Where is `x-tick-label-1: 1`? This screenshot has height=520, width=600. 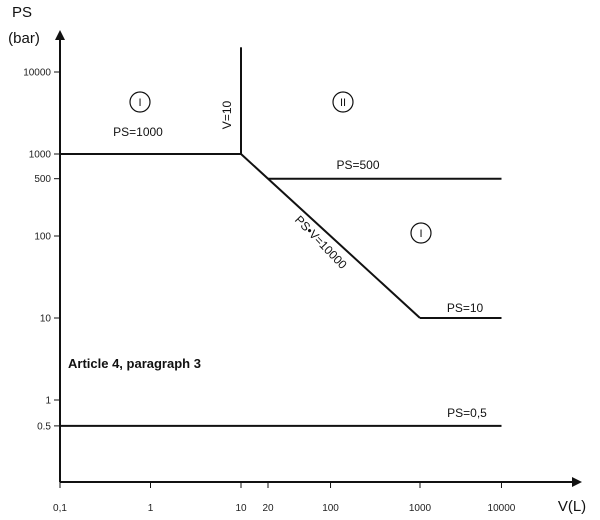
x-tick-label-1: 1 is located at coordinates (151, 508).